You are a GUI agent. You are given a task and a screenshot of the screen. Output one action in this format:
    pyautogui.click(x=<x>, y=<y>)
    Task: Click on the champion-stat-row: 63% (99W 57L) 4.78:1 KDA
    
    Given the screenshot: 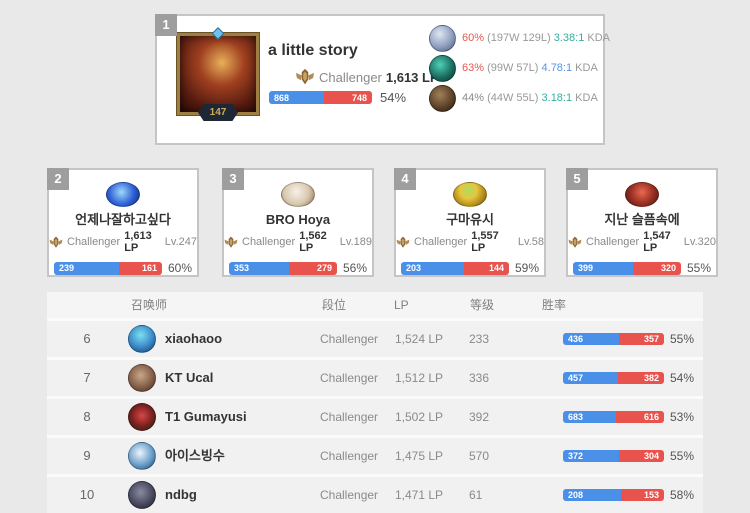 What is the action you would take?
    pyautogui.click(x=519, y=68)
    